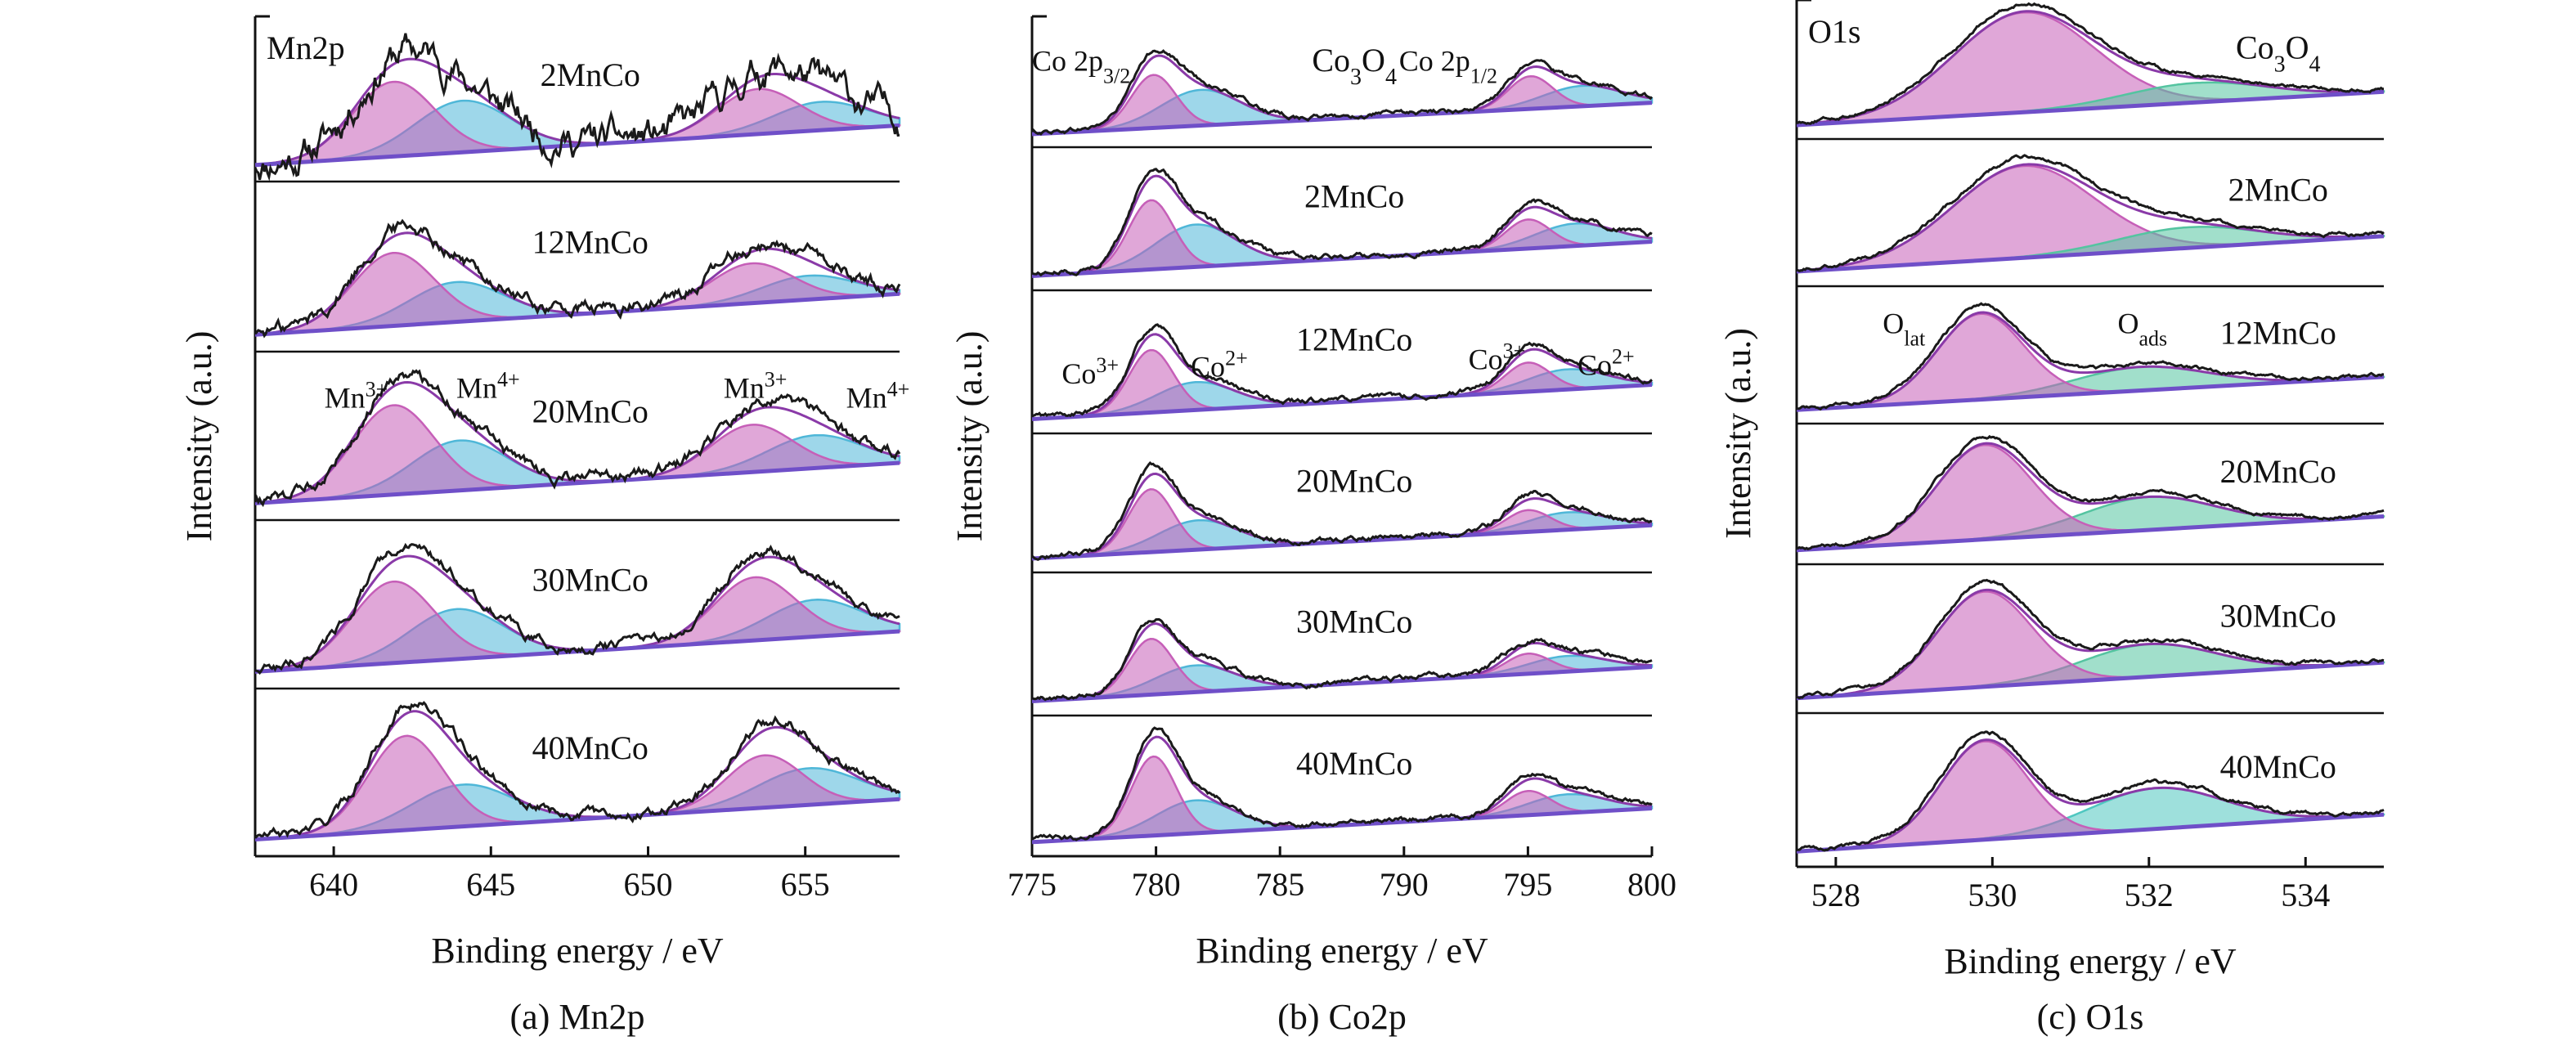 The width and height of the screenshot is (2576, 1041). I want to click on x-tick-label: 532, so click(2149, 895).